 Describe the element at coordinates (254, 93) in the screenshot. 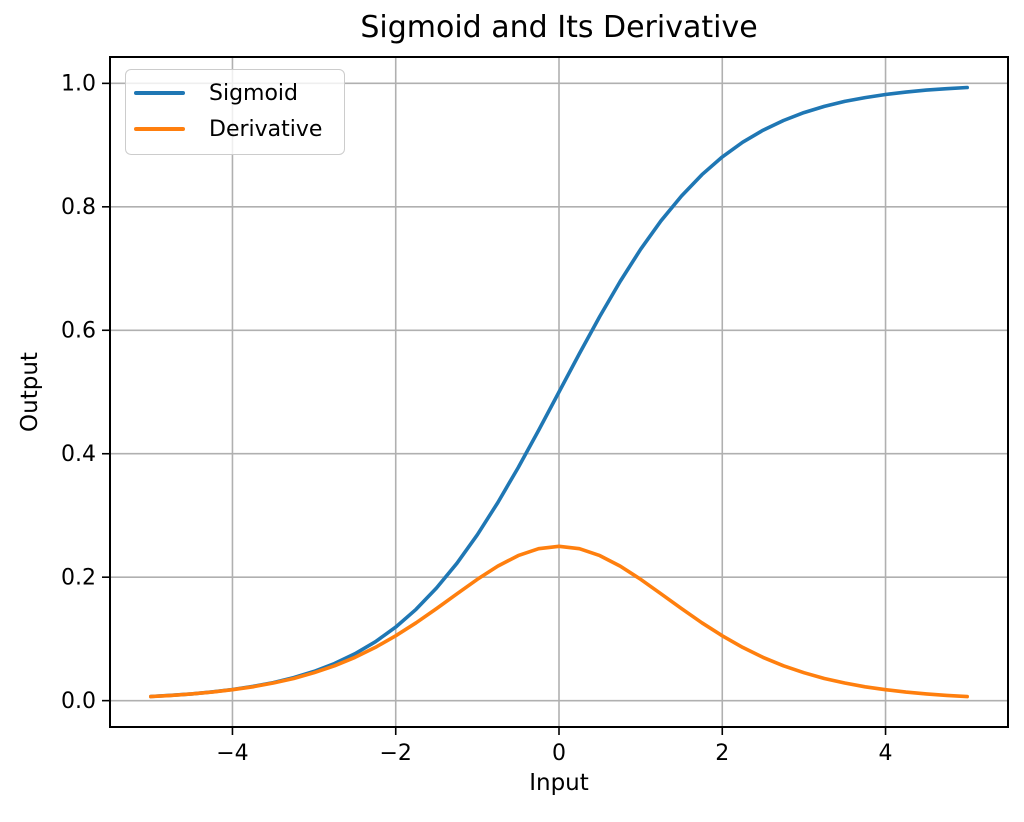

I see `legend-label-sigmoid: Sigmoid` at that location.